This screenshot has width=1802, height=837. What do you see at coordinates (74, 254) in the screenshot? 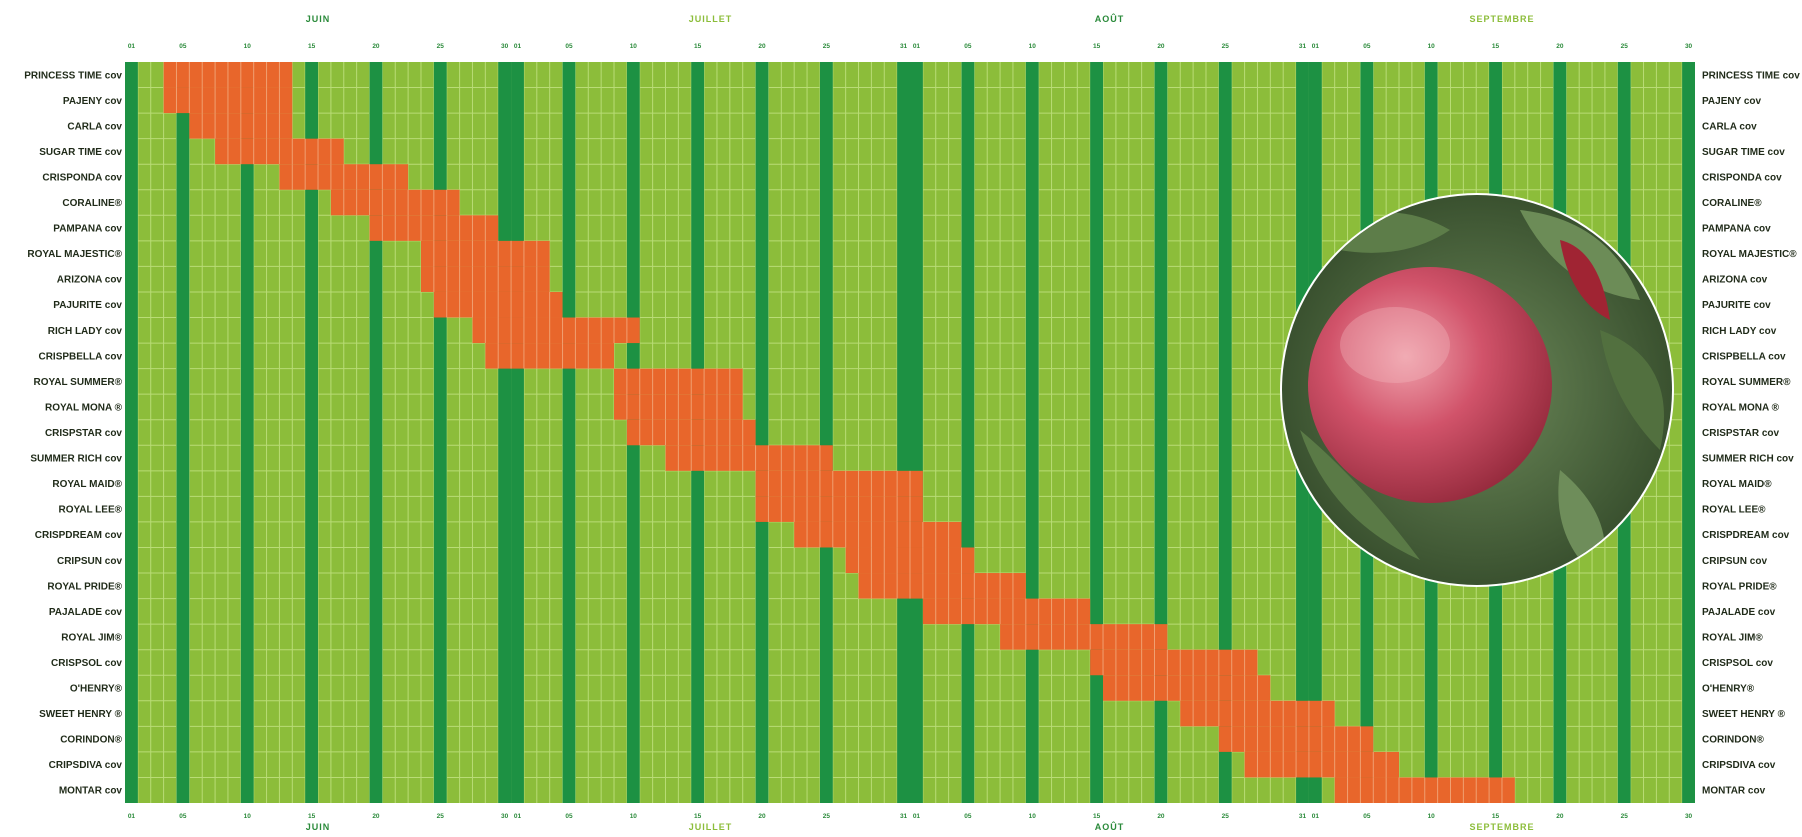
I see `variety-label-left: ROYAL MAJESTIC®` at bounding box center [74, 254].